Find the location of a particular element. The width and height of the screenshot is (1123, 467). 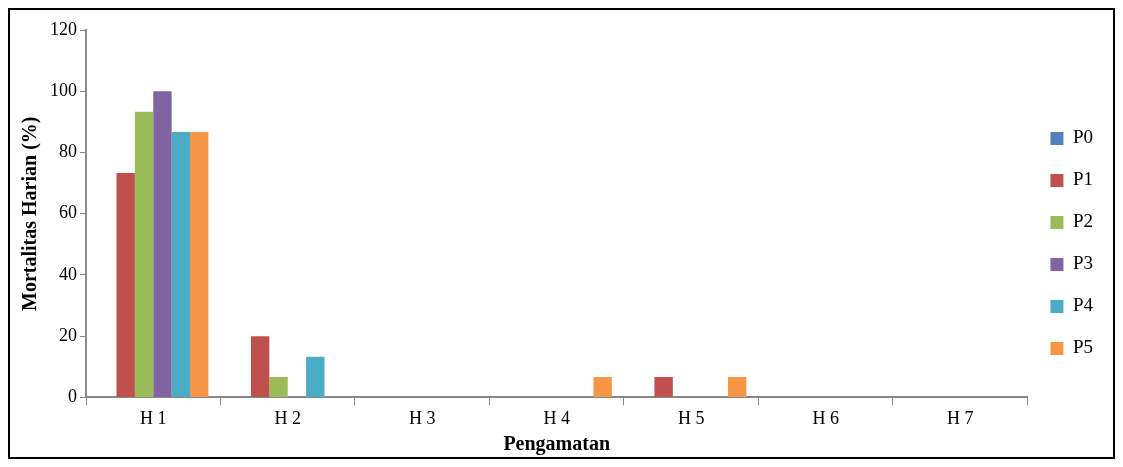

x-tick-label: H 1 is located at coordinates (153, 417).